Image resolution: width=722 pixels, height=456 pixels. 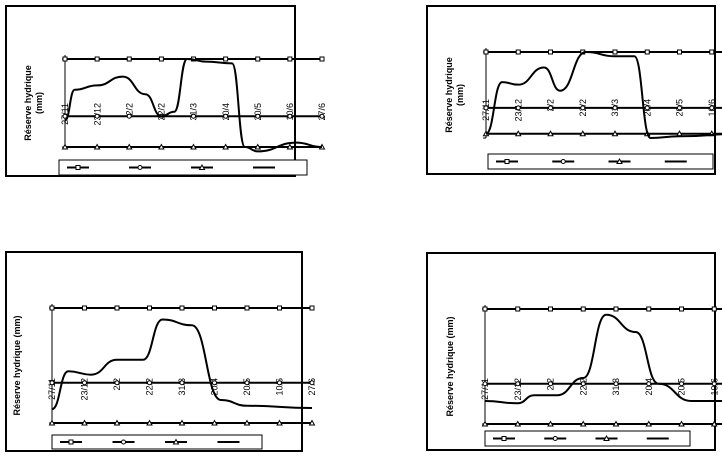 I want to click on x-tick-label: 10/6, so click(x=714, y=387).